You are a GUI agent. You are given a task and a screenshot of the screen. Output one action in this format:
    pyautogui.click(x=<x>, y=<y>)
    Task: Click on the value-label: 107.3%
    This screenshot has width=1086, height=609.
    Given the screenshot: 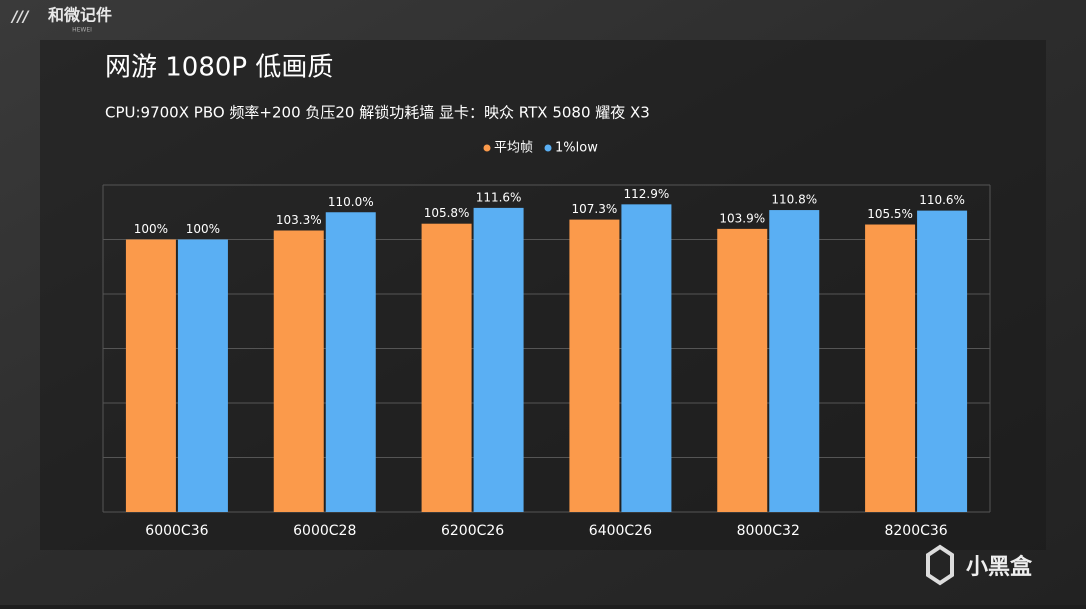 What is the action you would take?
    pyautogui.click(x=595, y=209)
    